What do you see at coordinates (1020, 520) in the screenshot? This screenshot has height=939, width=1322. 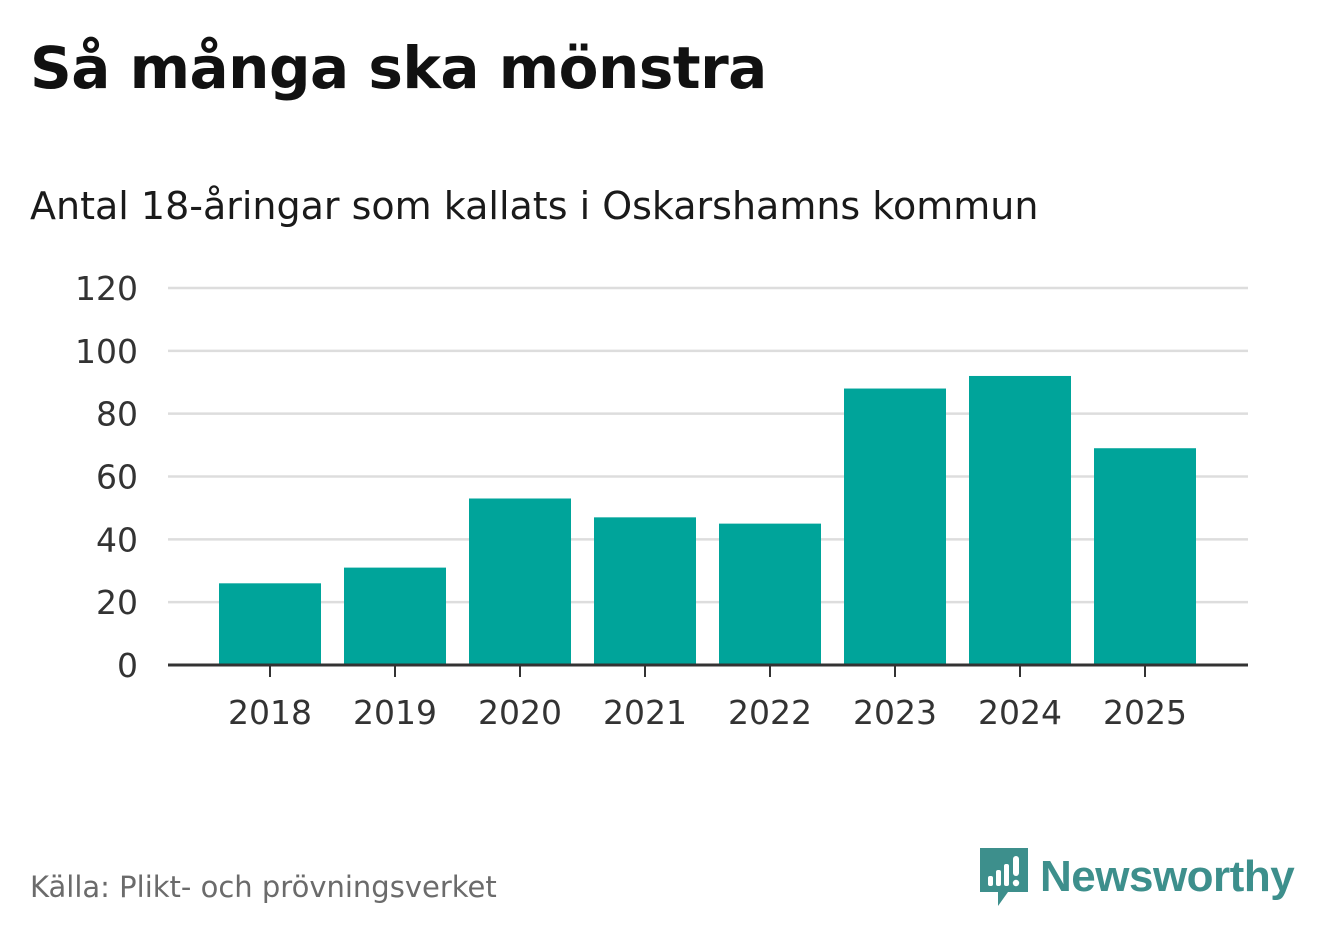 I see `bar-2024` at bounding box center [1020, 520].